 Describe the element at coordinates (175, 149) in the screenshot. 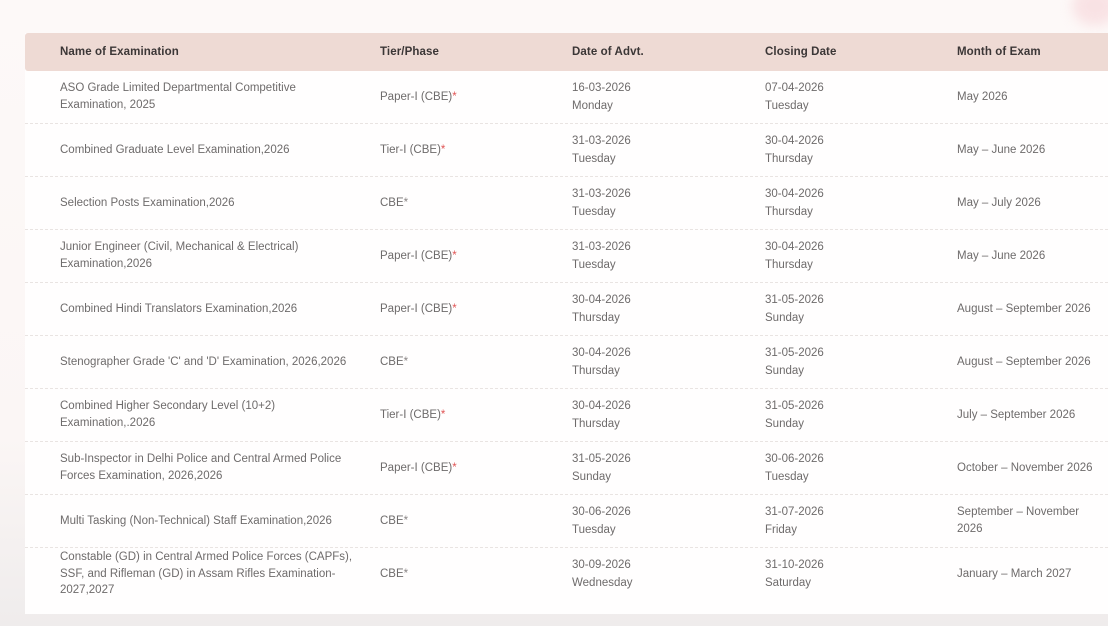

I see `cell-exam-name: Combined Graduate Level Examination,2026` at that location.